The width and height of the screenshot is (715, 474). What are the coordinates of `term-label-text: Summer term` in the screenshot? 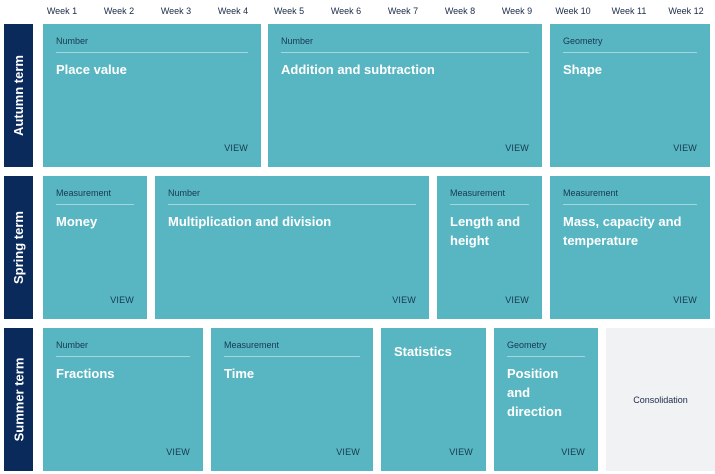 It's located at (18, 399).